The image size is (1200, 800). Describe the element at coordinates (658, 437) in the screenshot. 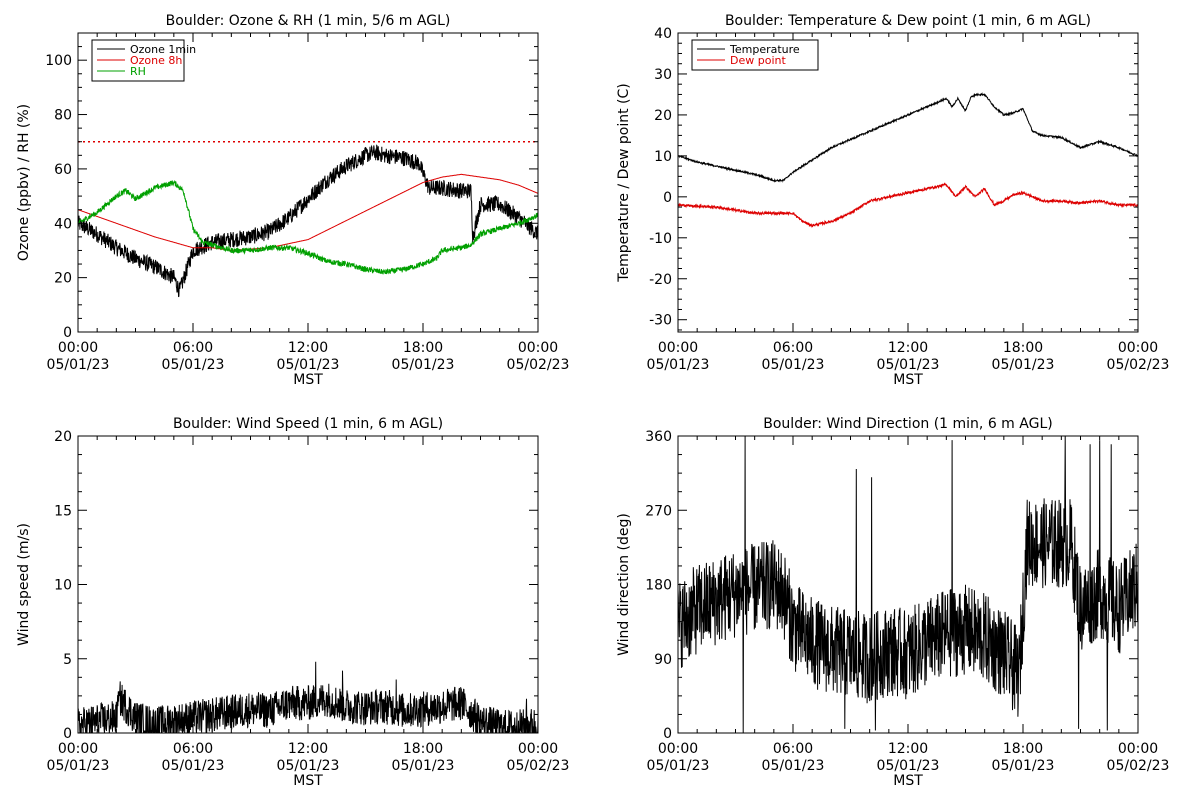

I see `y-tick-label: 360` at that location.